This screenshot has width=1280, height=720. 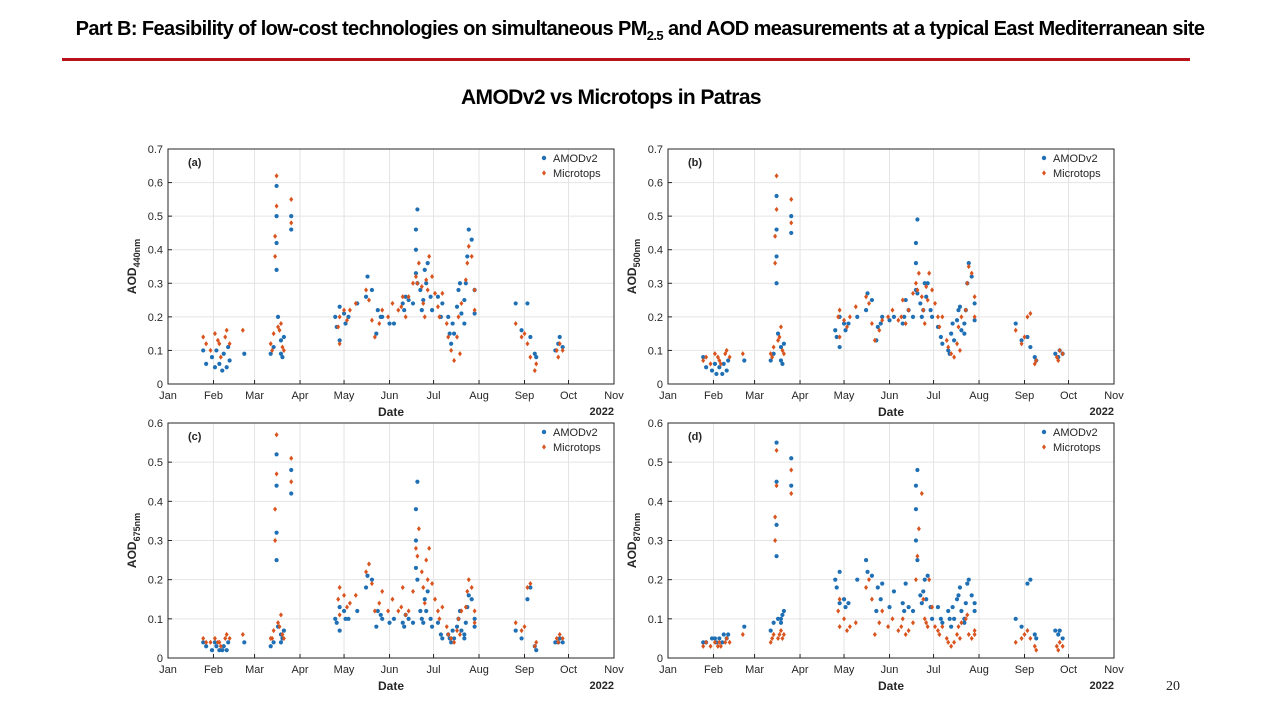 What do you see at coordinates (525, 670) in the screenshot?
I see `x-tick-label: Sep` at bounding box center [525, 670].